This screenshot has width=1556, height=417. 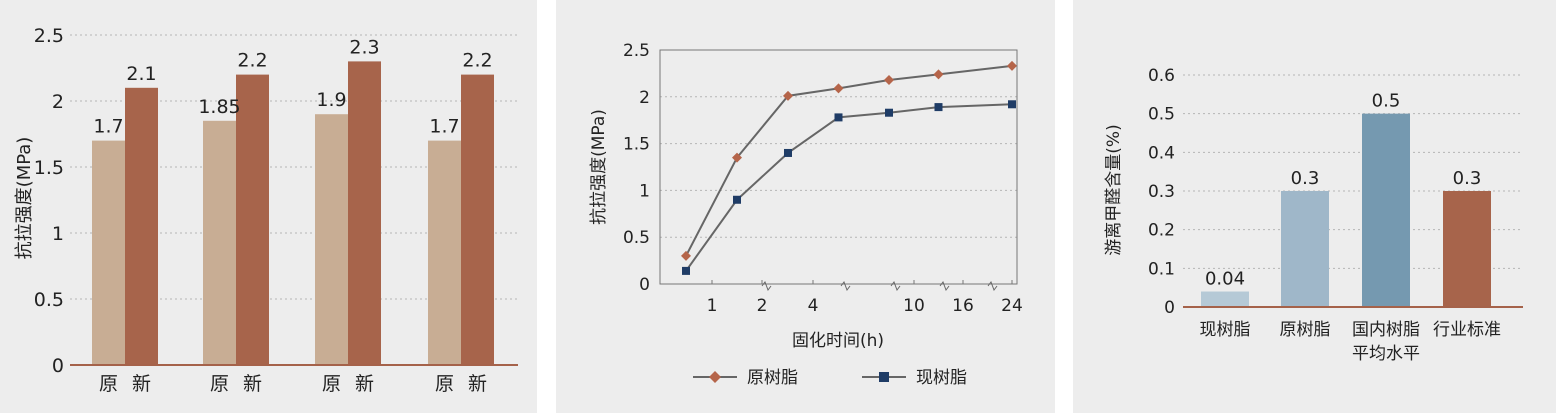 What do you see at coordinates (941, 378) in the screenshot?
I see `legend-label: 现树脂` at bounding box center [941, 378].